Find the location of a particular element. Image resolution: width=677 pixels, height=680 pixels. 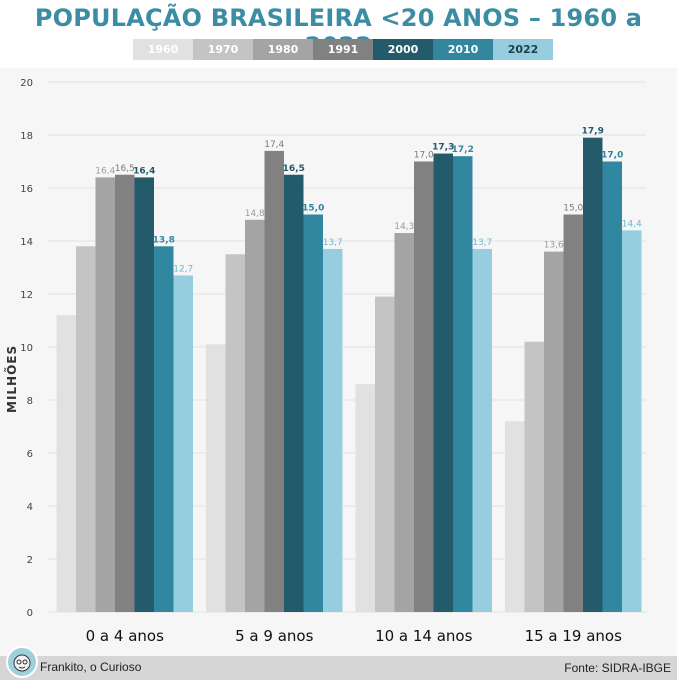

x-category-label: 0 a 4 anos is located at coordinates (125, 636).